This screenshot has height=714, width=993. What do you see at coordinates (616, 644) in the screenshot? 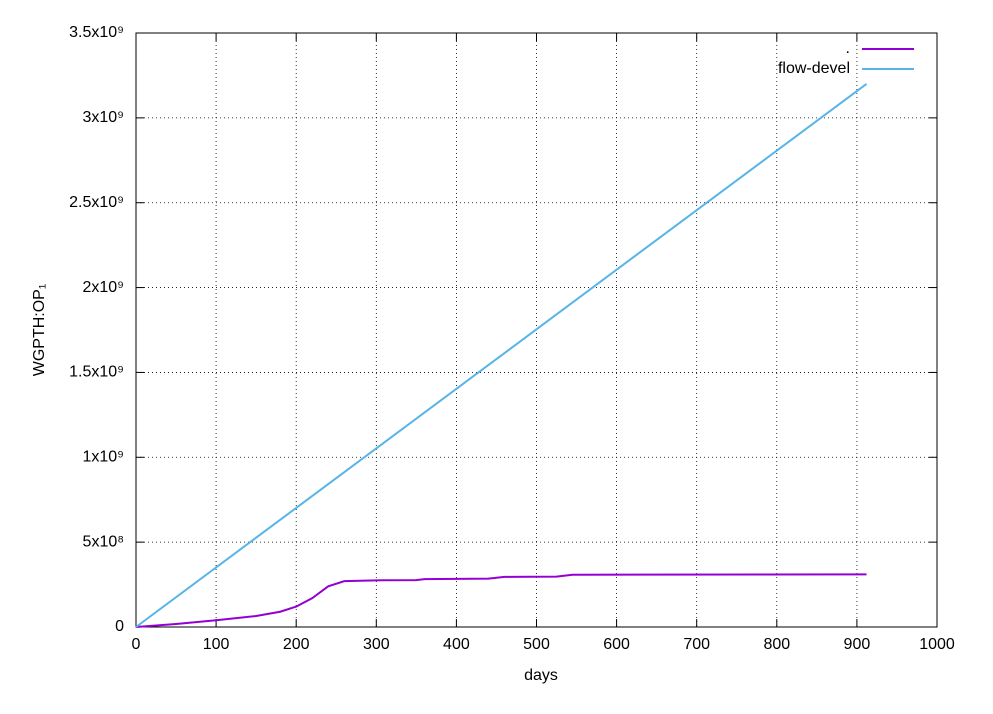
I see `x-tick-label: 600` at bounding box center [616, 644].